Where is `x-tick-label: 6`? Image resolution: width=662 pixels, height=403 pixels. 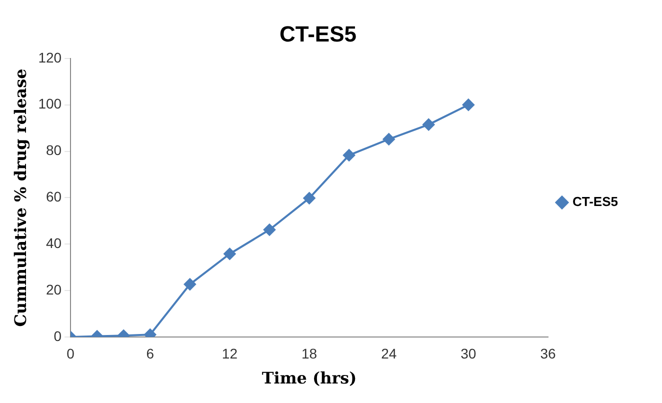
x-tick-label: 6 is located at coordinates (150, 353).